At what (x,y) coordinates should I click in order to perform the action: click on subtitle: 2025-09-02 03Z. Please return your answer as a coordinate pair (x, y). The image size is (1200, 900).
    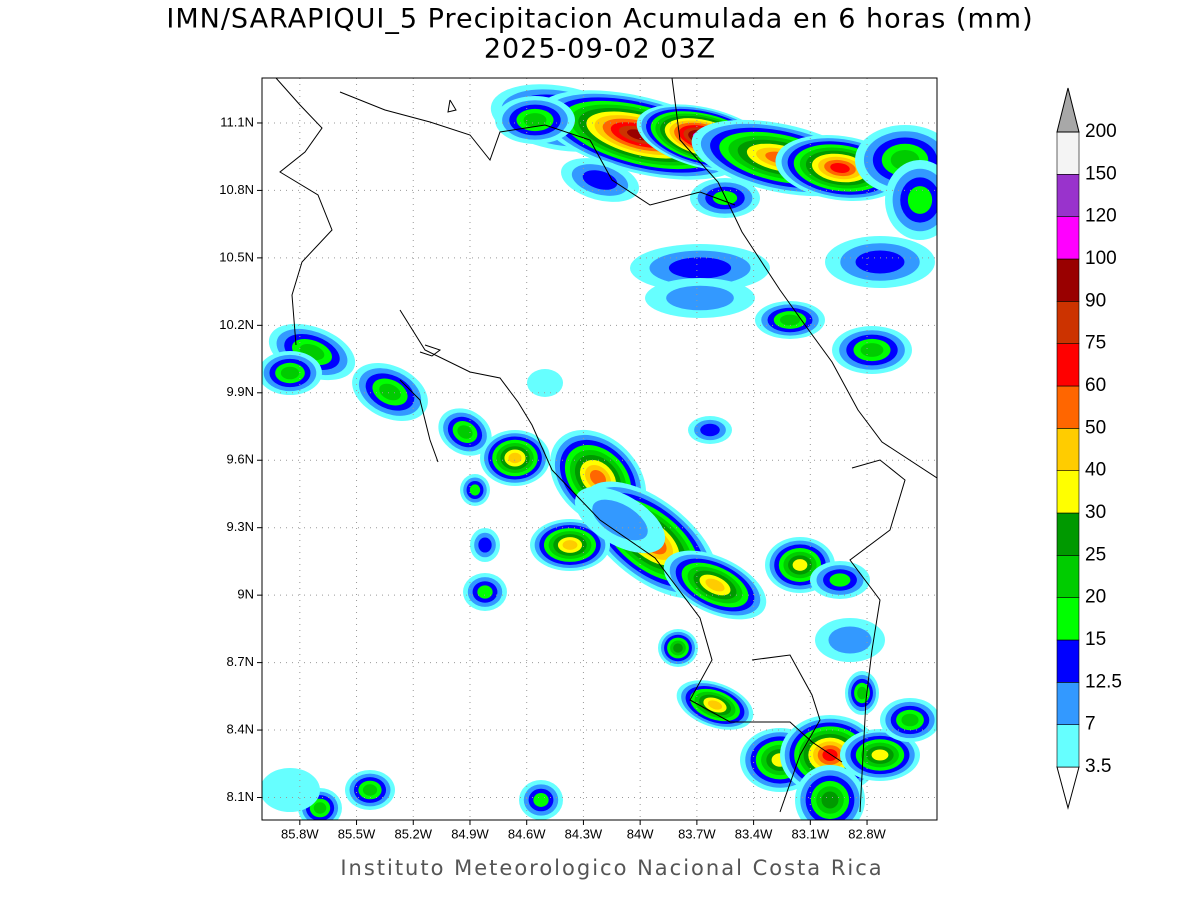
    Looking at the image, I should click on (600, 49).